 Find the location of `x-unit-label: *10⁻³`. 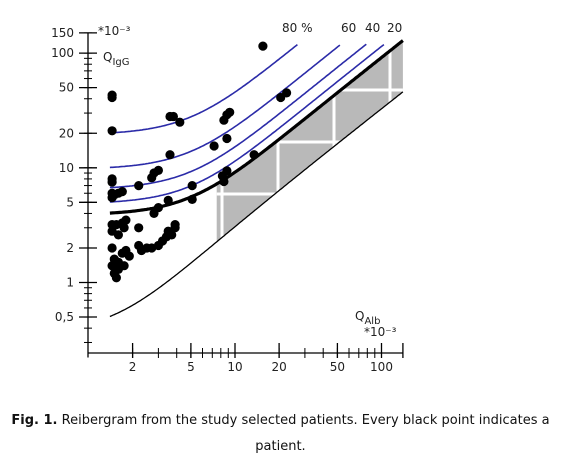

x-unit-label: *10⁻³ is located at coordinates (380, 332).